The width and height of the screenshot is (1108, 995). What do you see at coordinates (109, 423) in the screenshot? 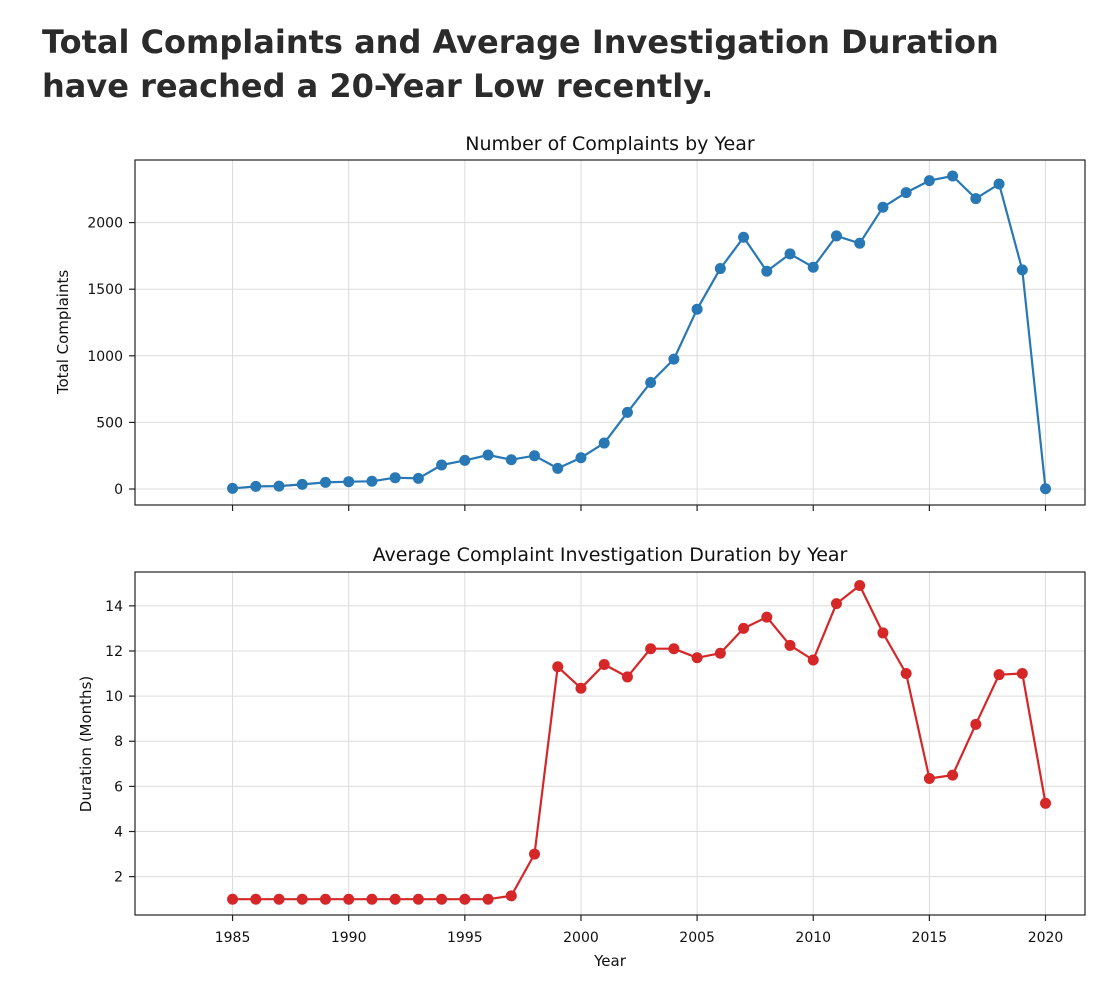
I see `complaints-y-tick-label-500: 500` at bounding box center [109, 423].